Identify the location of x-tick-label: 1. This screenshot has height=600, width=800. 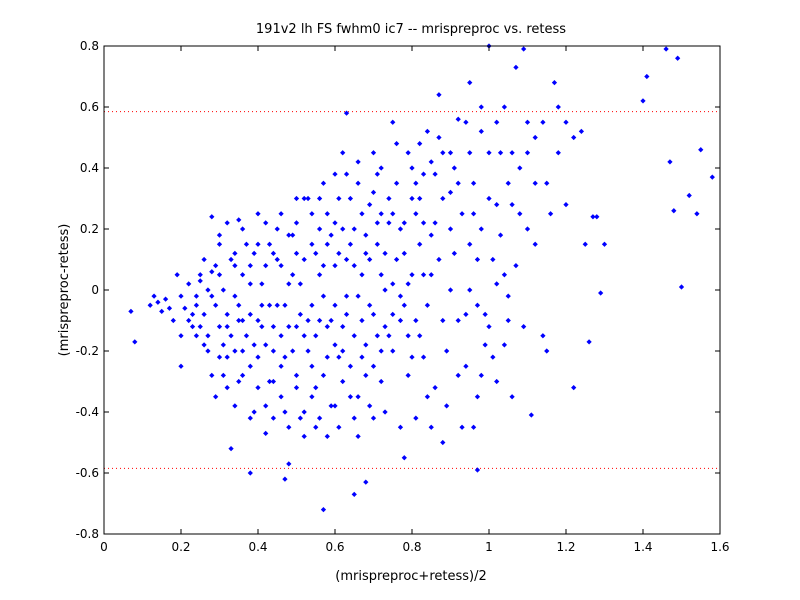
(489, 547).